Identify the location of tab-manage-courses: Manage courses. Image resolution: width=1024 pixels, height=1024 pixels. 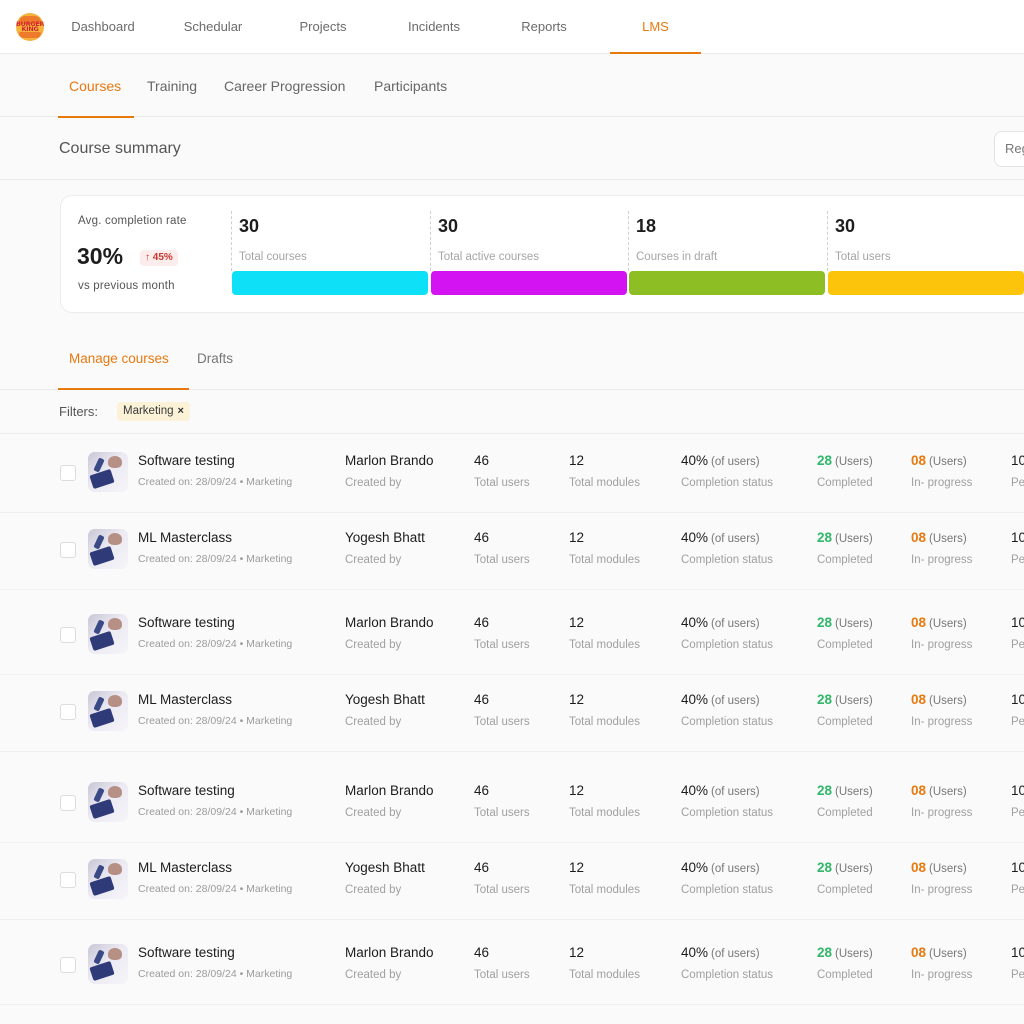
(119, 358).